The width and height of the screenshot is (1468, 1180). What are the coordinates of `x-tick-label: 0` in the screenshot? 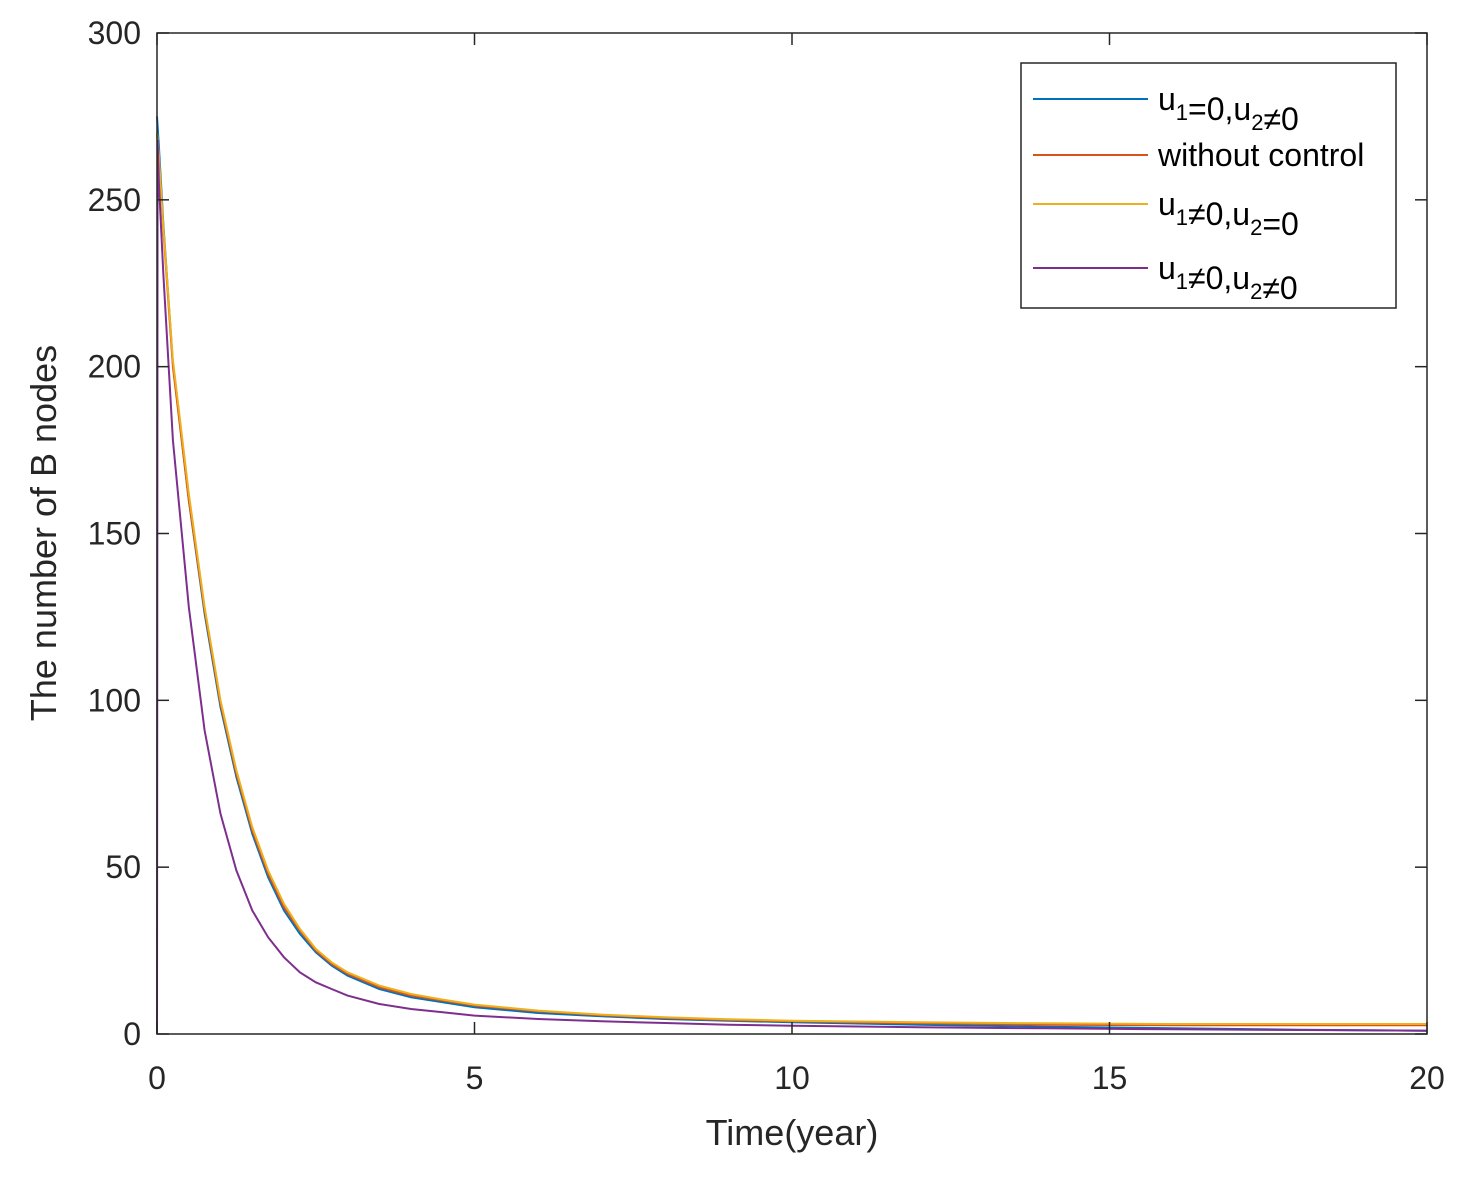 It's located at (157, 1078).